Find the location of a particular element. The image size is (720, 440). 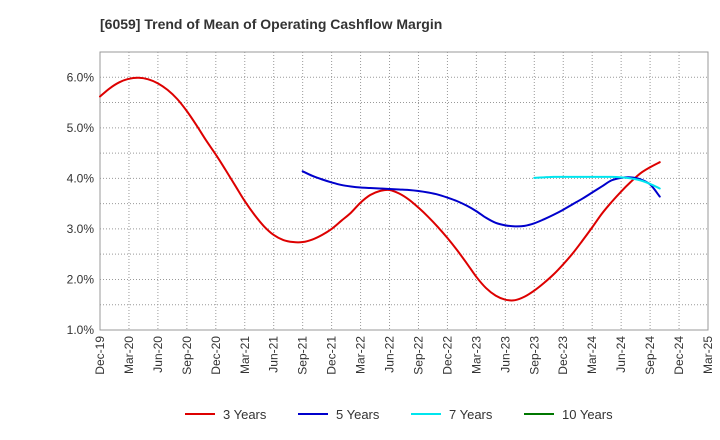

x-tick-label: Mar-23 is located at coordinates (476, 355).